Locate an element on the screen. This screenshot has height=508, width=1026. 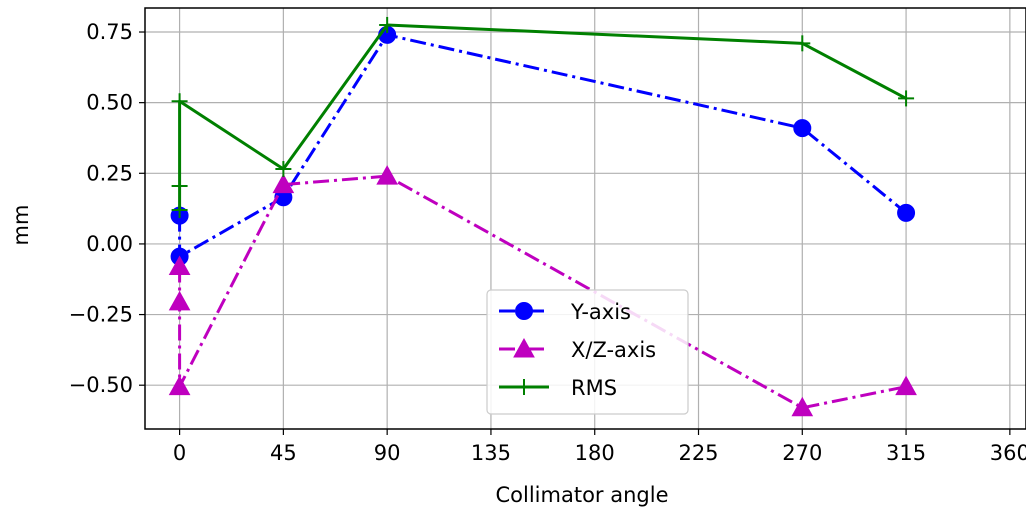
legend-box is located at coordinates (587, 352).